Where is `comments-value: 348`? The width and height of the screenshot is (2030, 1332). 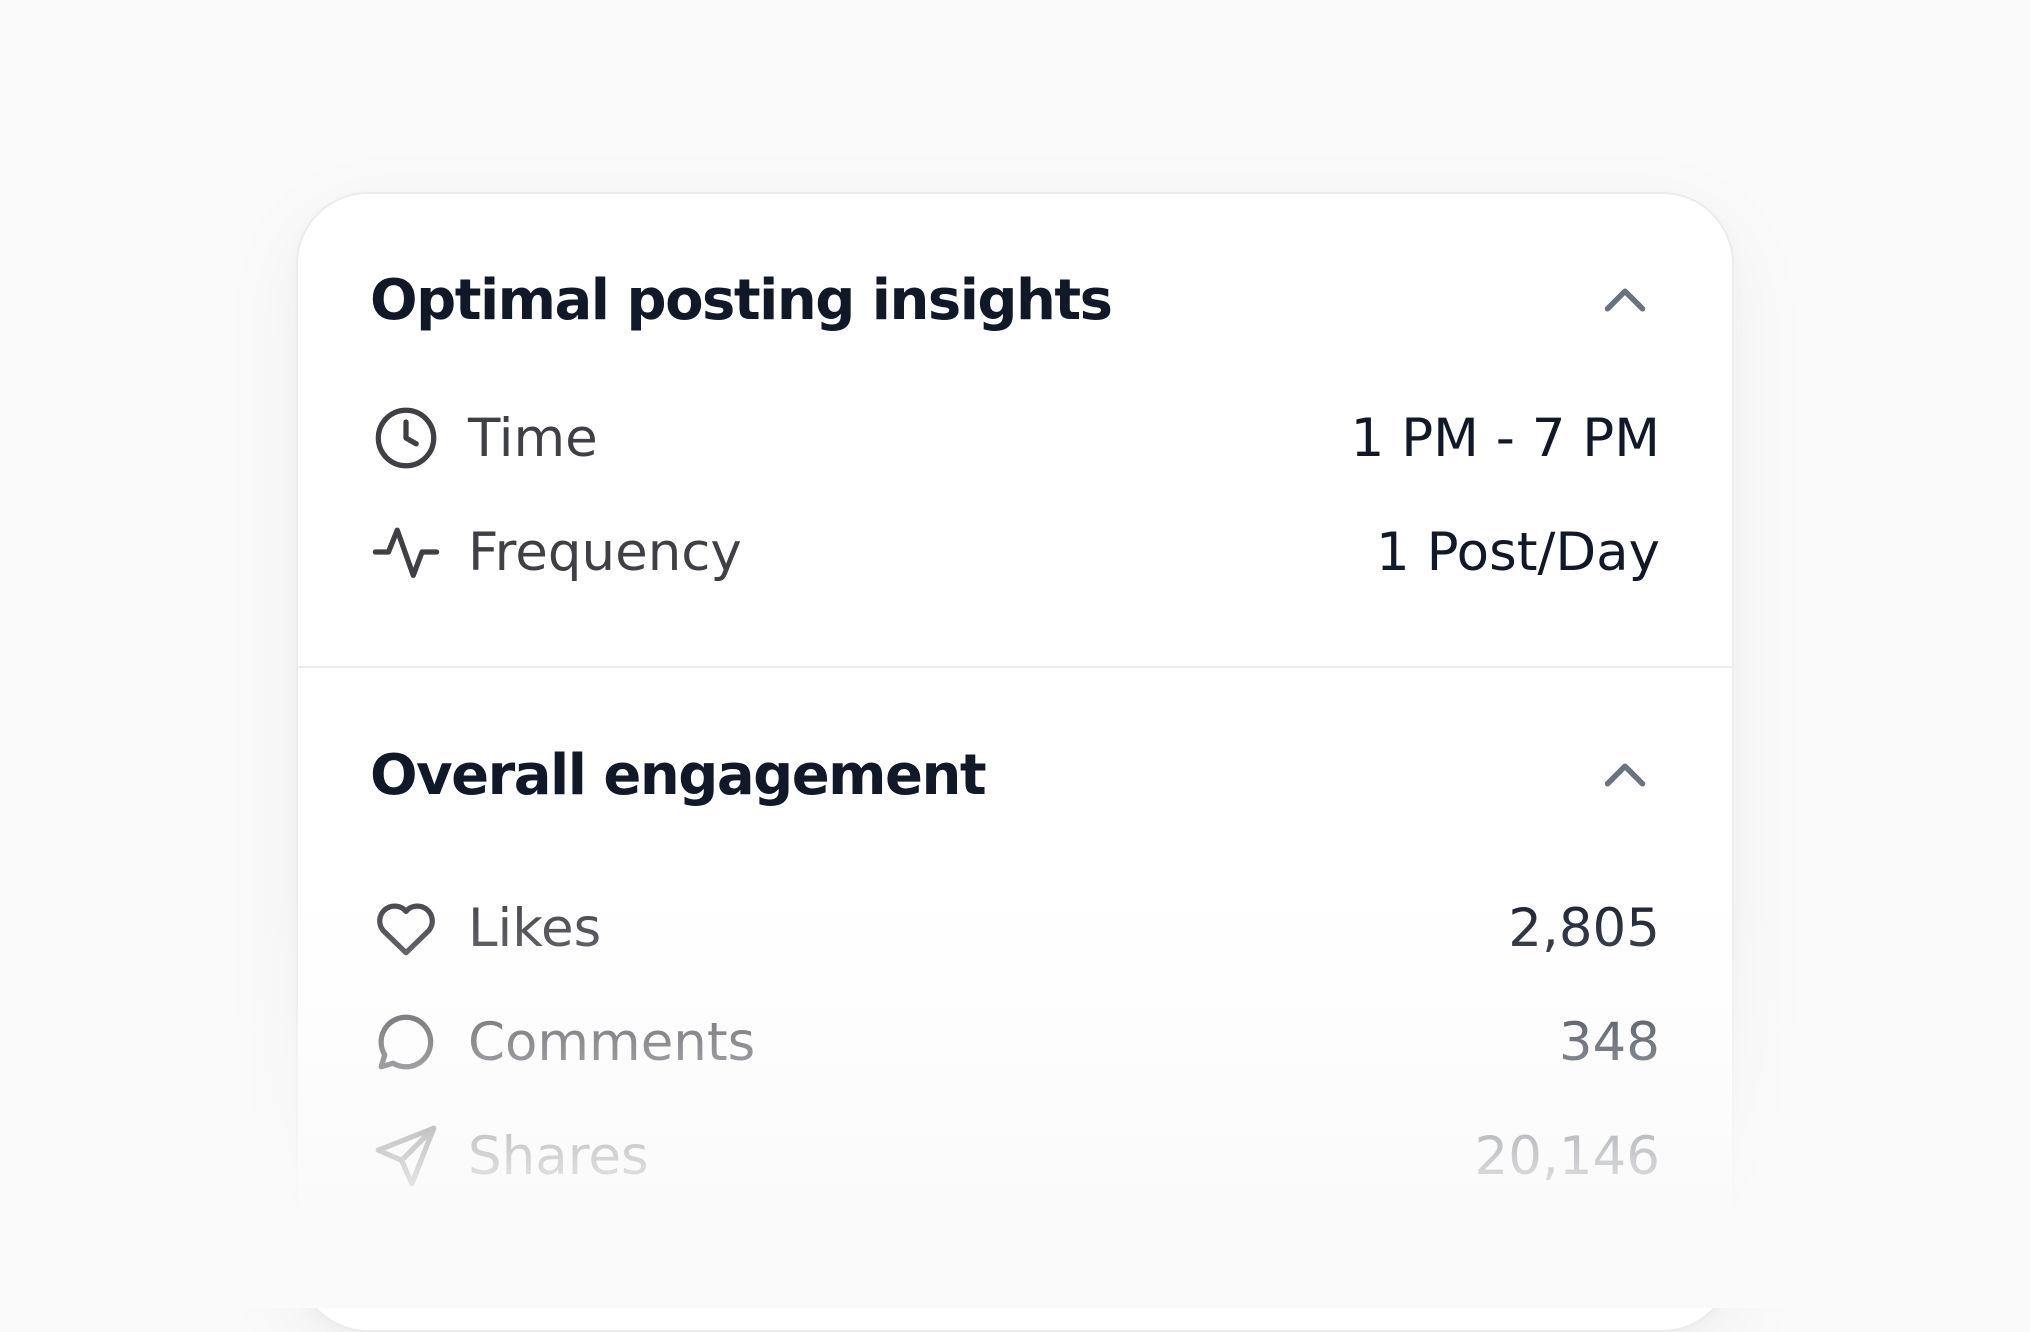
comments-value: 348 is located at coordinates (1609, 1042).